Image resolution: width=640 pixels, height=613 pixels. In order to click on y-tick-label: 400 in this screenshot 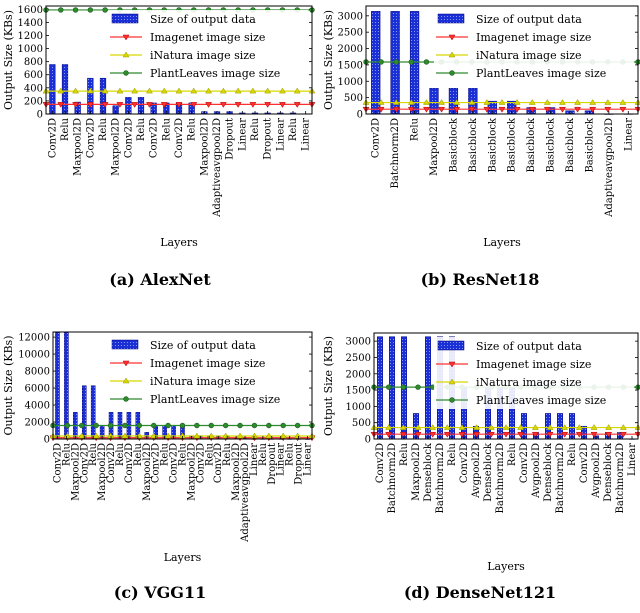, I will do `click(33, 88)`.